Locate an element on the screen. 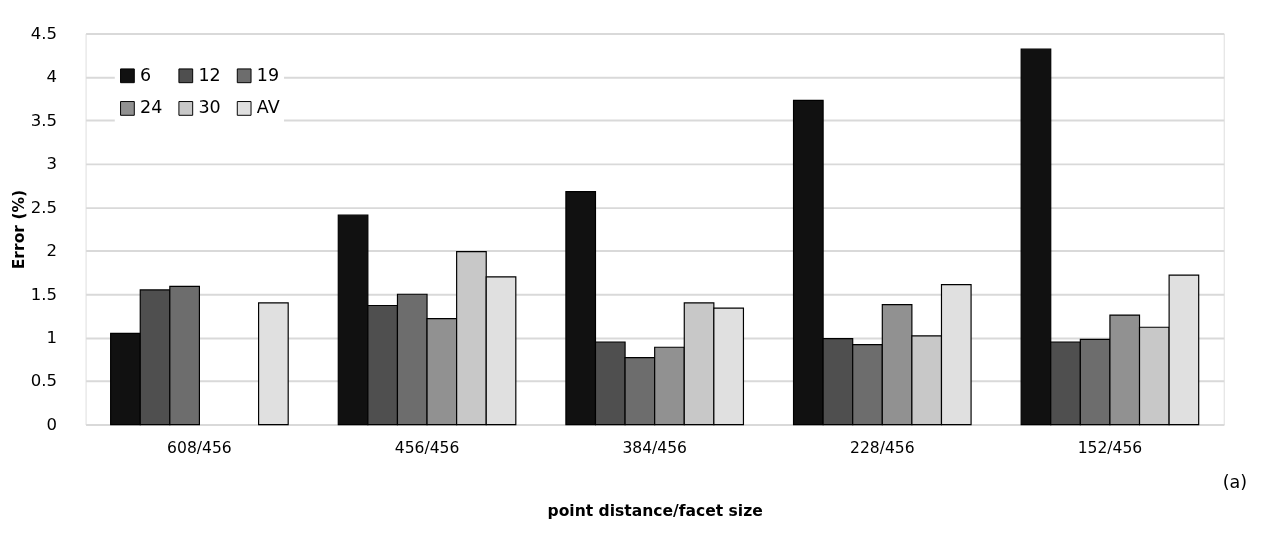 The image size is (1286, 536). x-tick-label: 228/456 is located at coordinates (882, 448).